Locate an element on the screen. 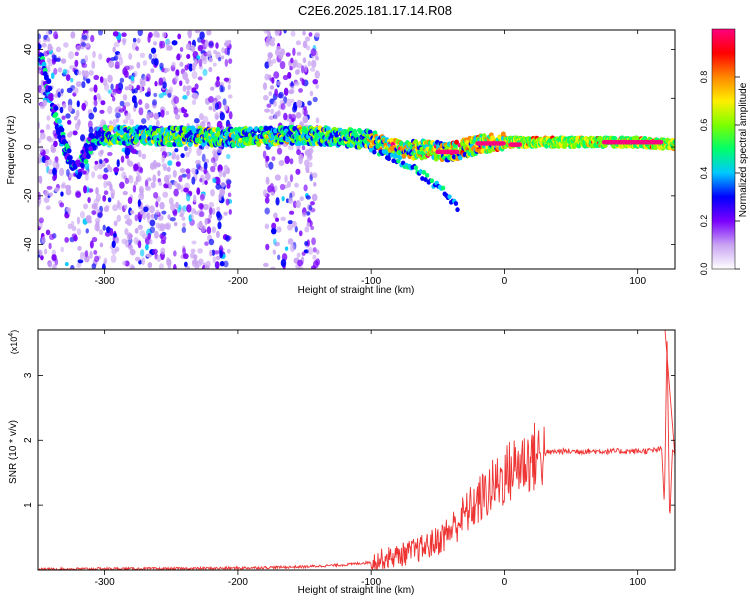 This screenshot has width=750, height=600. spectrogram-x-axis-label: Height of straight line (km) is located at coordinates (356, 290).